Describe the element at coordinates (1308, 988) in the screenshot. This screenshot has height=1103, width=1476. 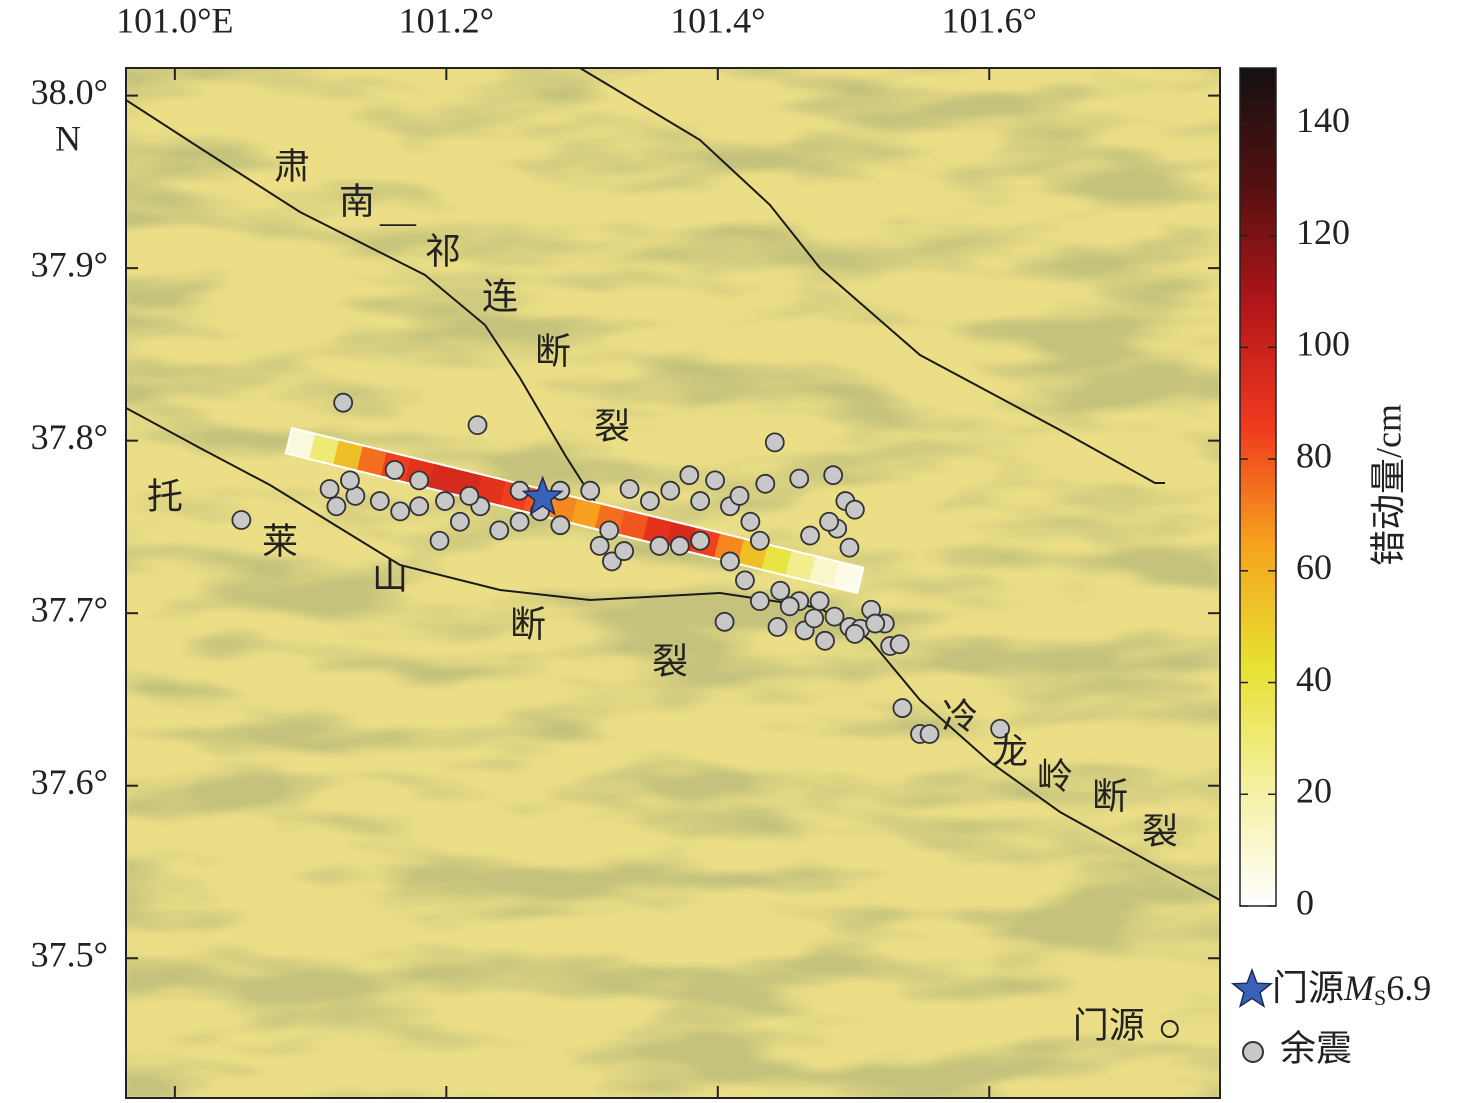
I see `legend-text: 门源` at that location.